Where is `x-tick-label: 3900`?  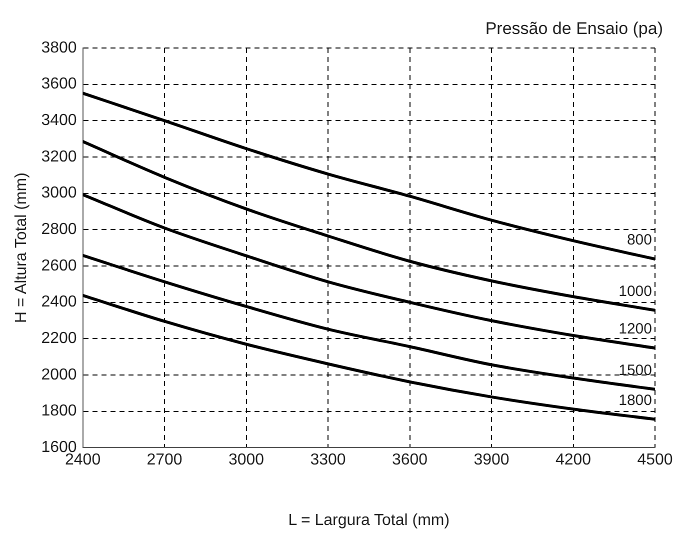
x-tick-label: 3900 is located at coordinates (492, 460).